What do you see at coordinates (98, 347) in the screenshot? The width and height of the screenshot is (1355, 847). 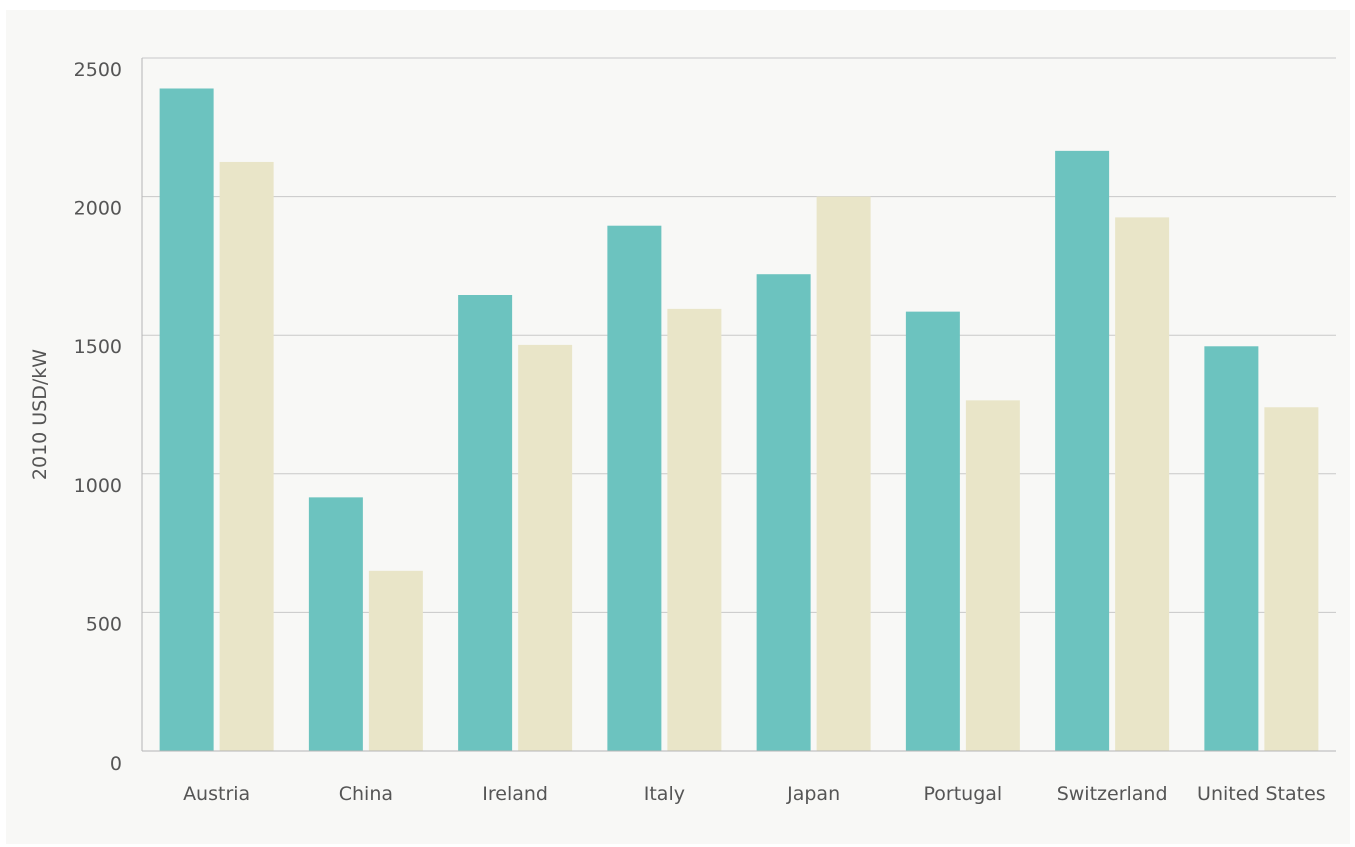 I see `y-tick-label: 1500` at bounding box center [98, 347].